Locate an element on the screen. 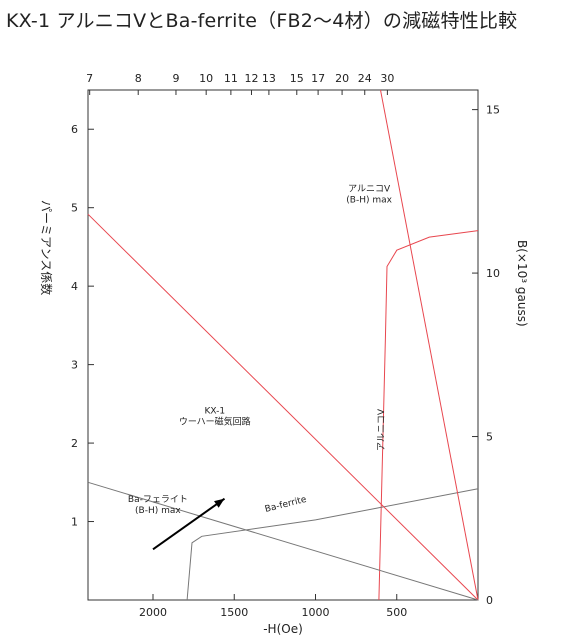 This screenshot has height=640, width=564. x-tick-label: 1000 is located at coordinates (316, 612).